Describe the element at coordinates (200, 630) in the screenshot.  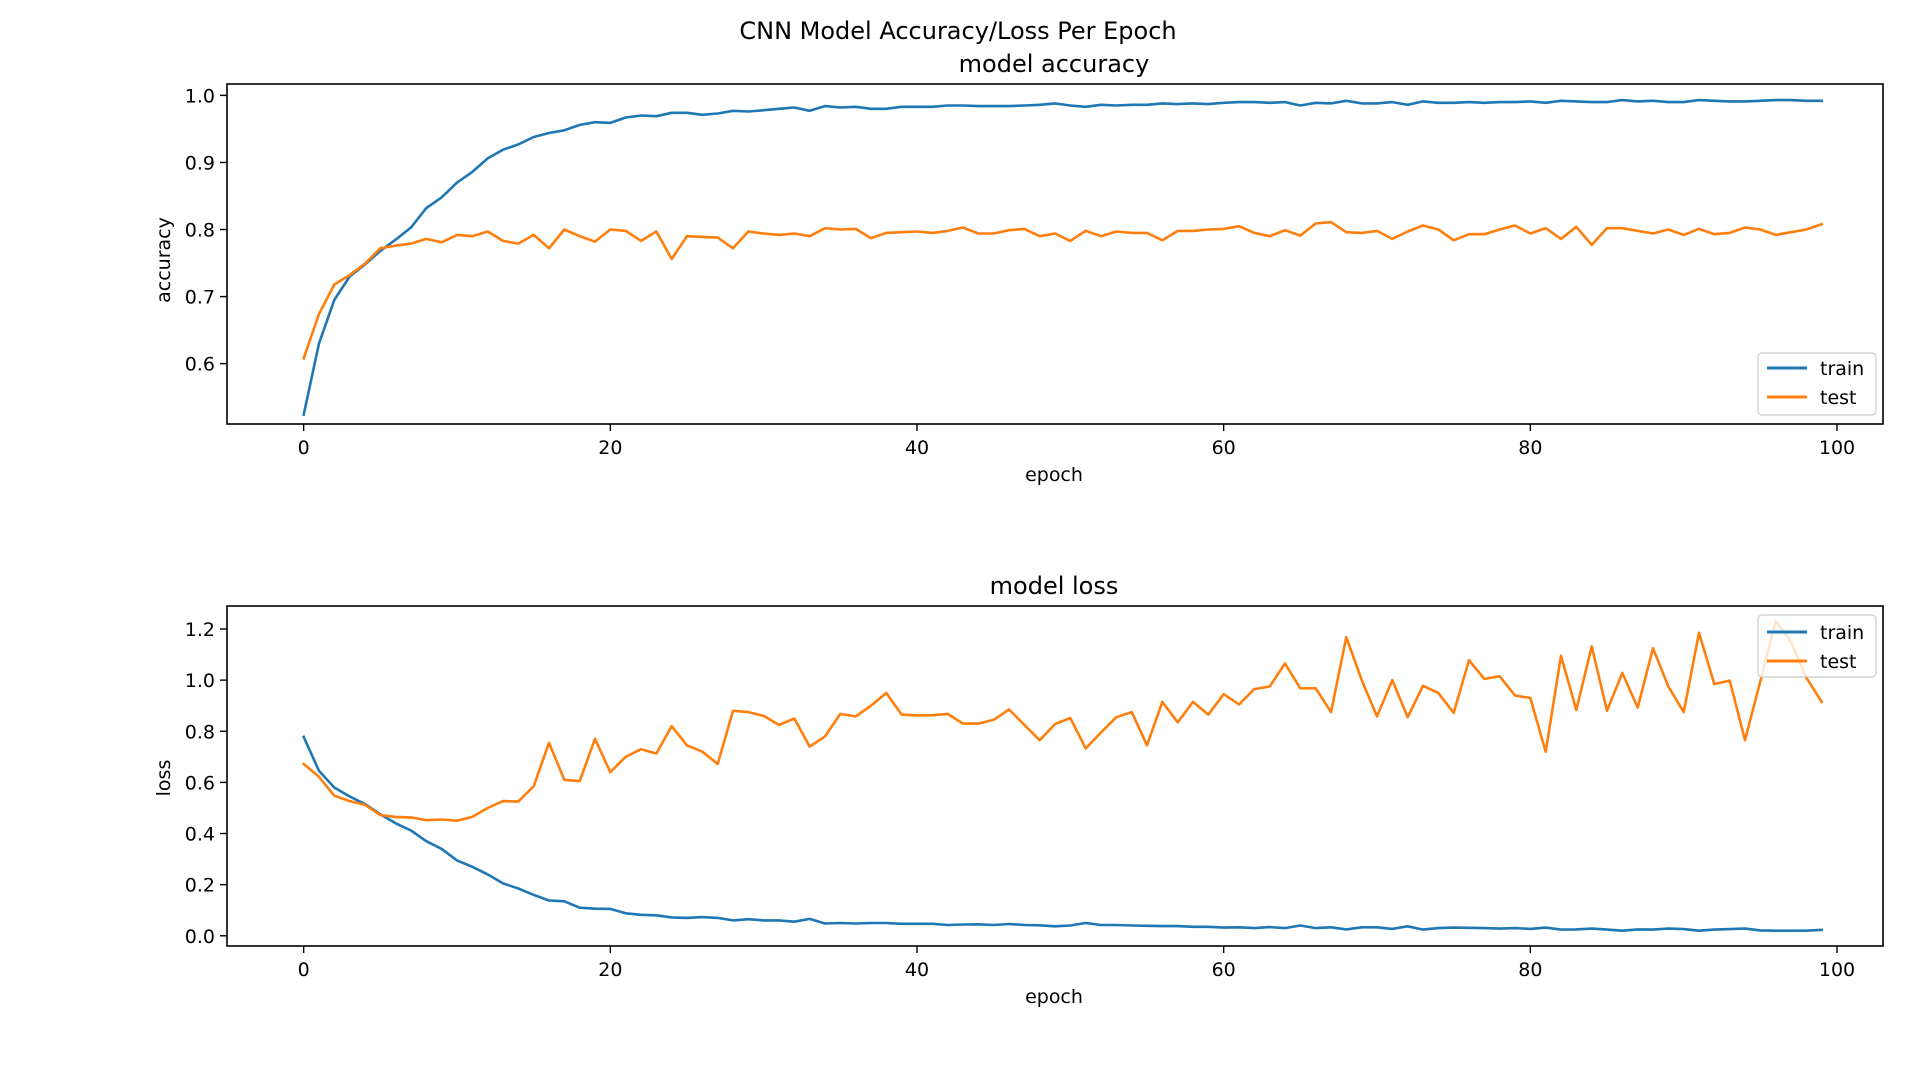
I see `loss-y-tick-label: 1.2` at that location.